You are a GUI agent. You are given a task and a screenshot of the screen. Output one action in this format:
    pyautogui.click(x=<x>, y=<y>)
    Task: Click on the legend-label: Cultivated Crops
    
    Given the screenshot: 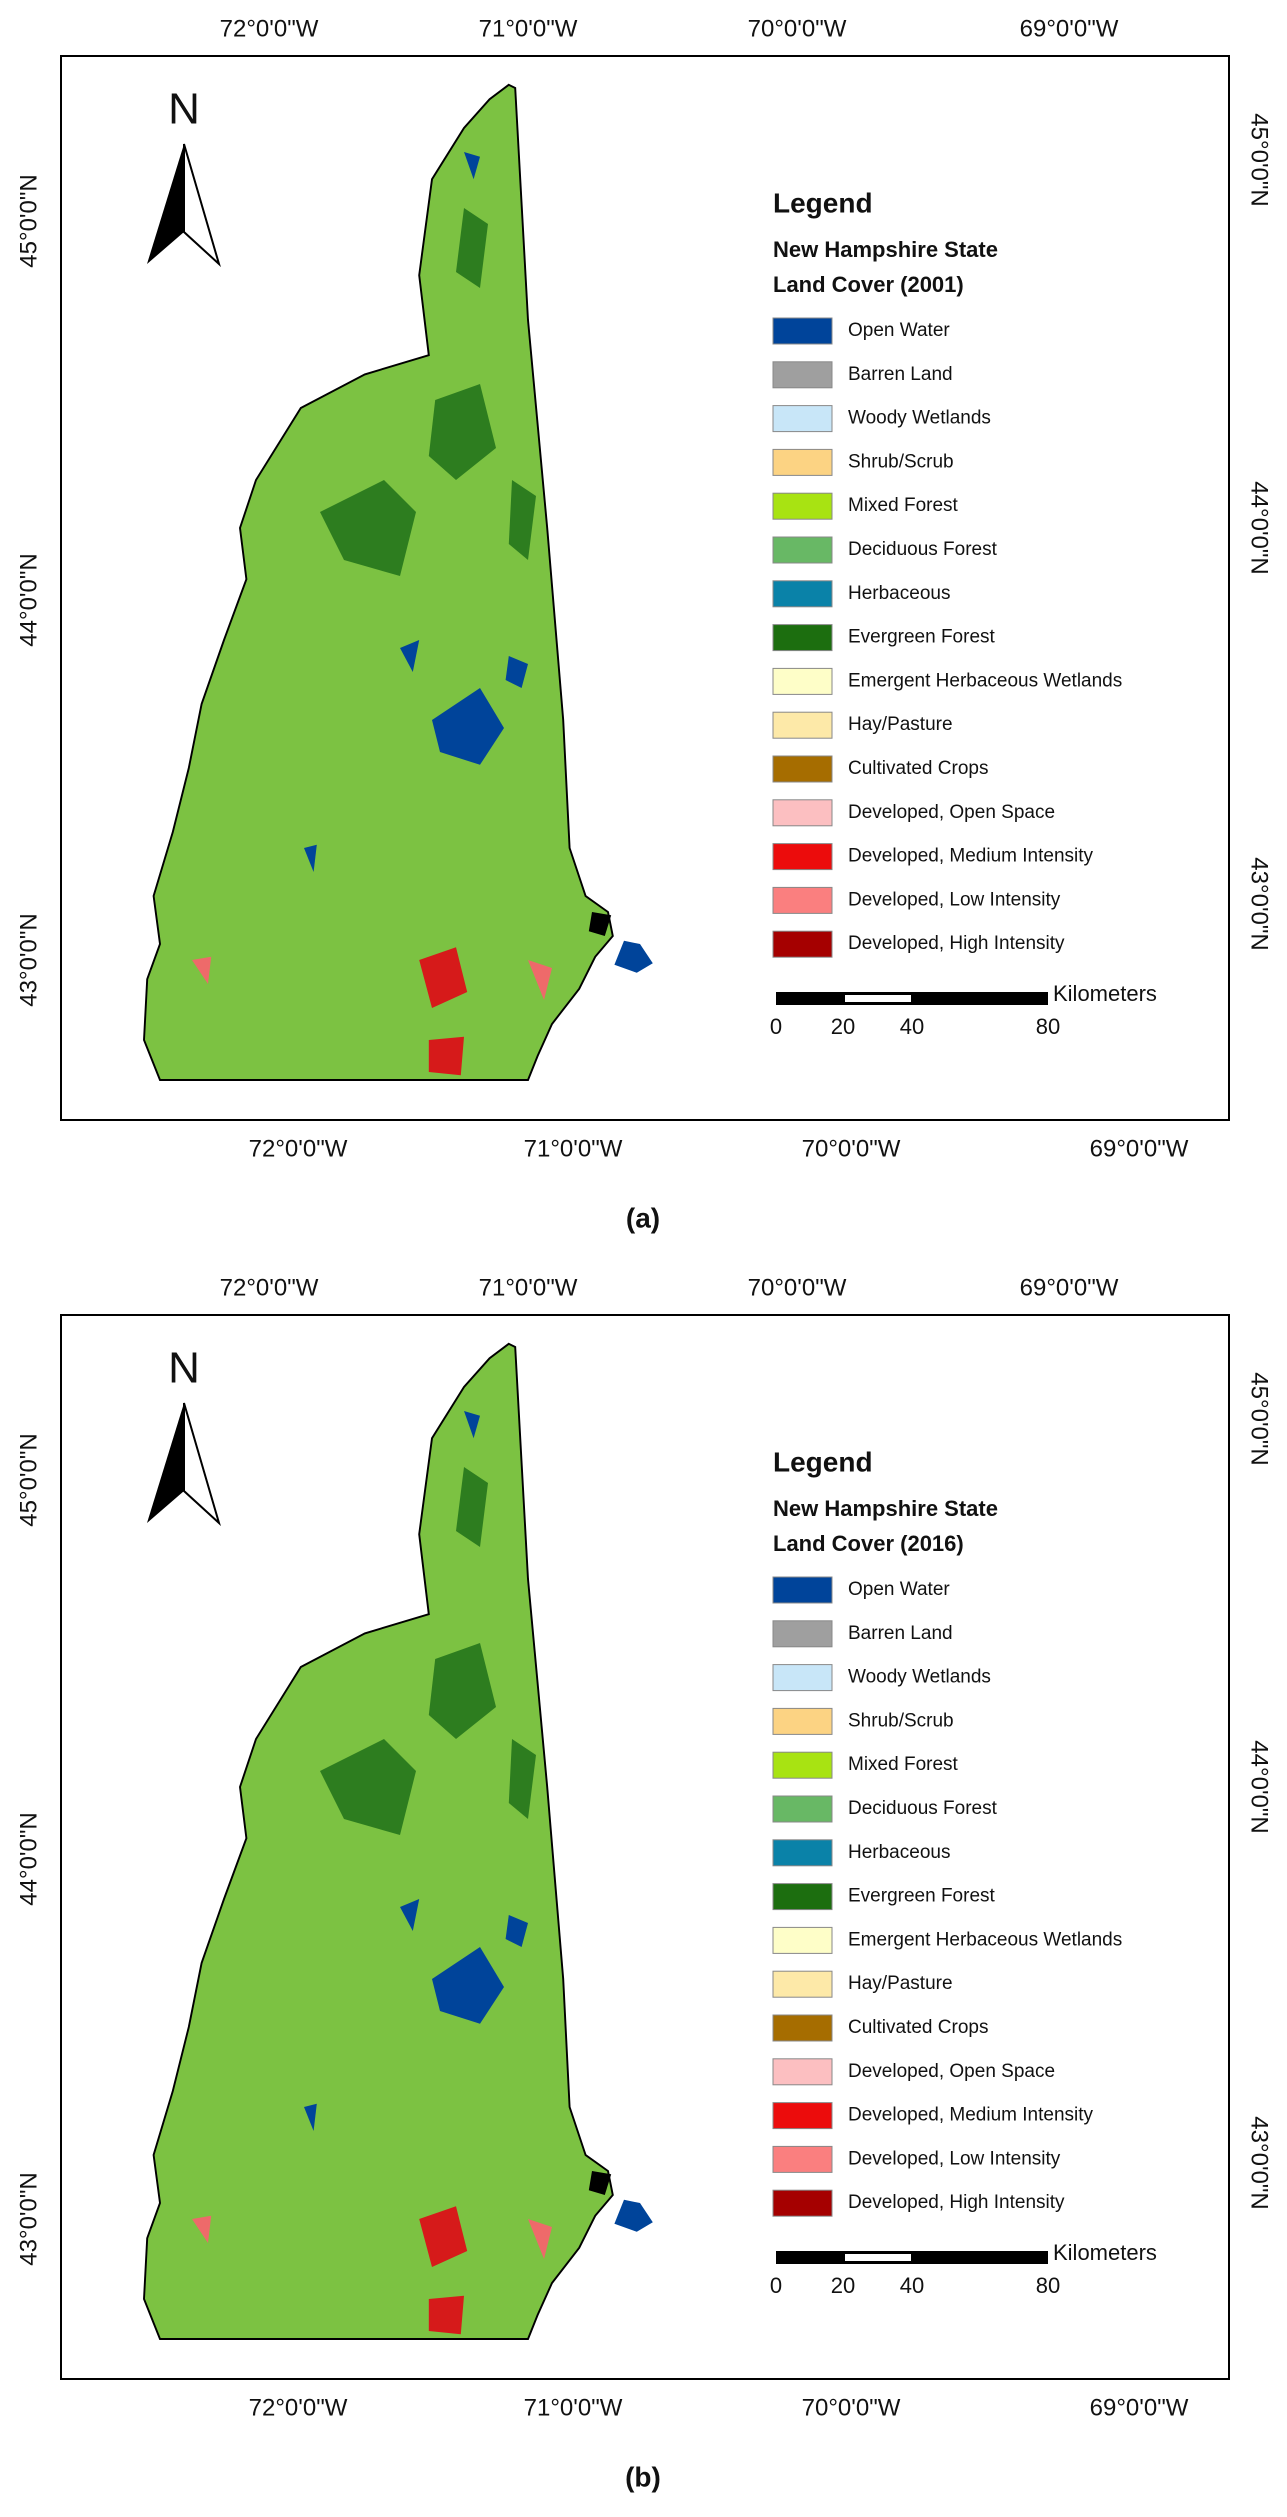 What is the action you would take?
    pyautogui.click(x=918, y=768)
    